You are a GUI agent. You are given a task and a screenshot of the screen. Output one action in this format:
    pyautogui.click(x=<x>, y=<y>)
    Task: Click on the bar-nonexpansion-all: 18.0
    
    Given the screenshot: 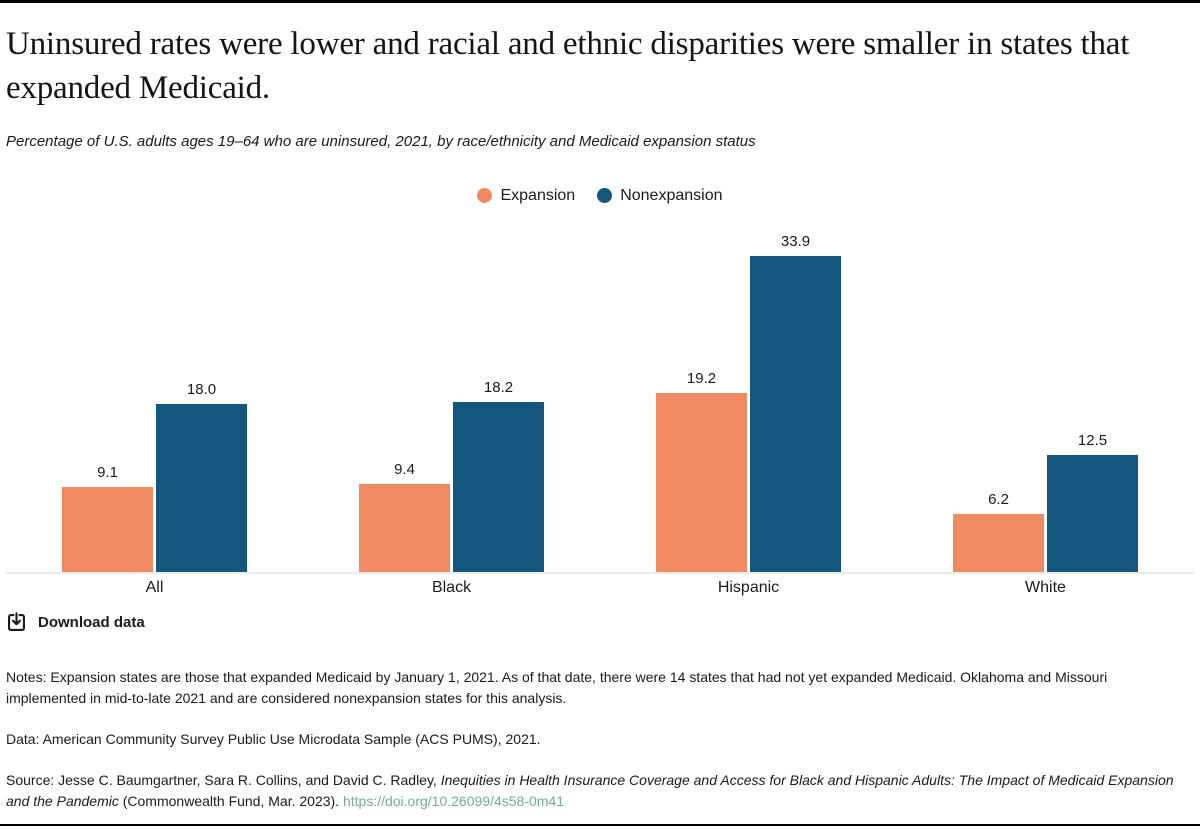 What is the action you would take?
    pyautogui.click(x=201, y=476)
    